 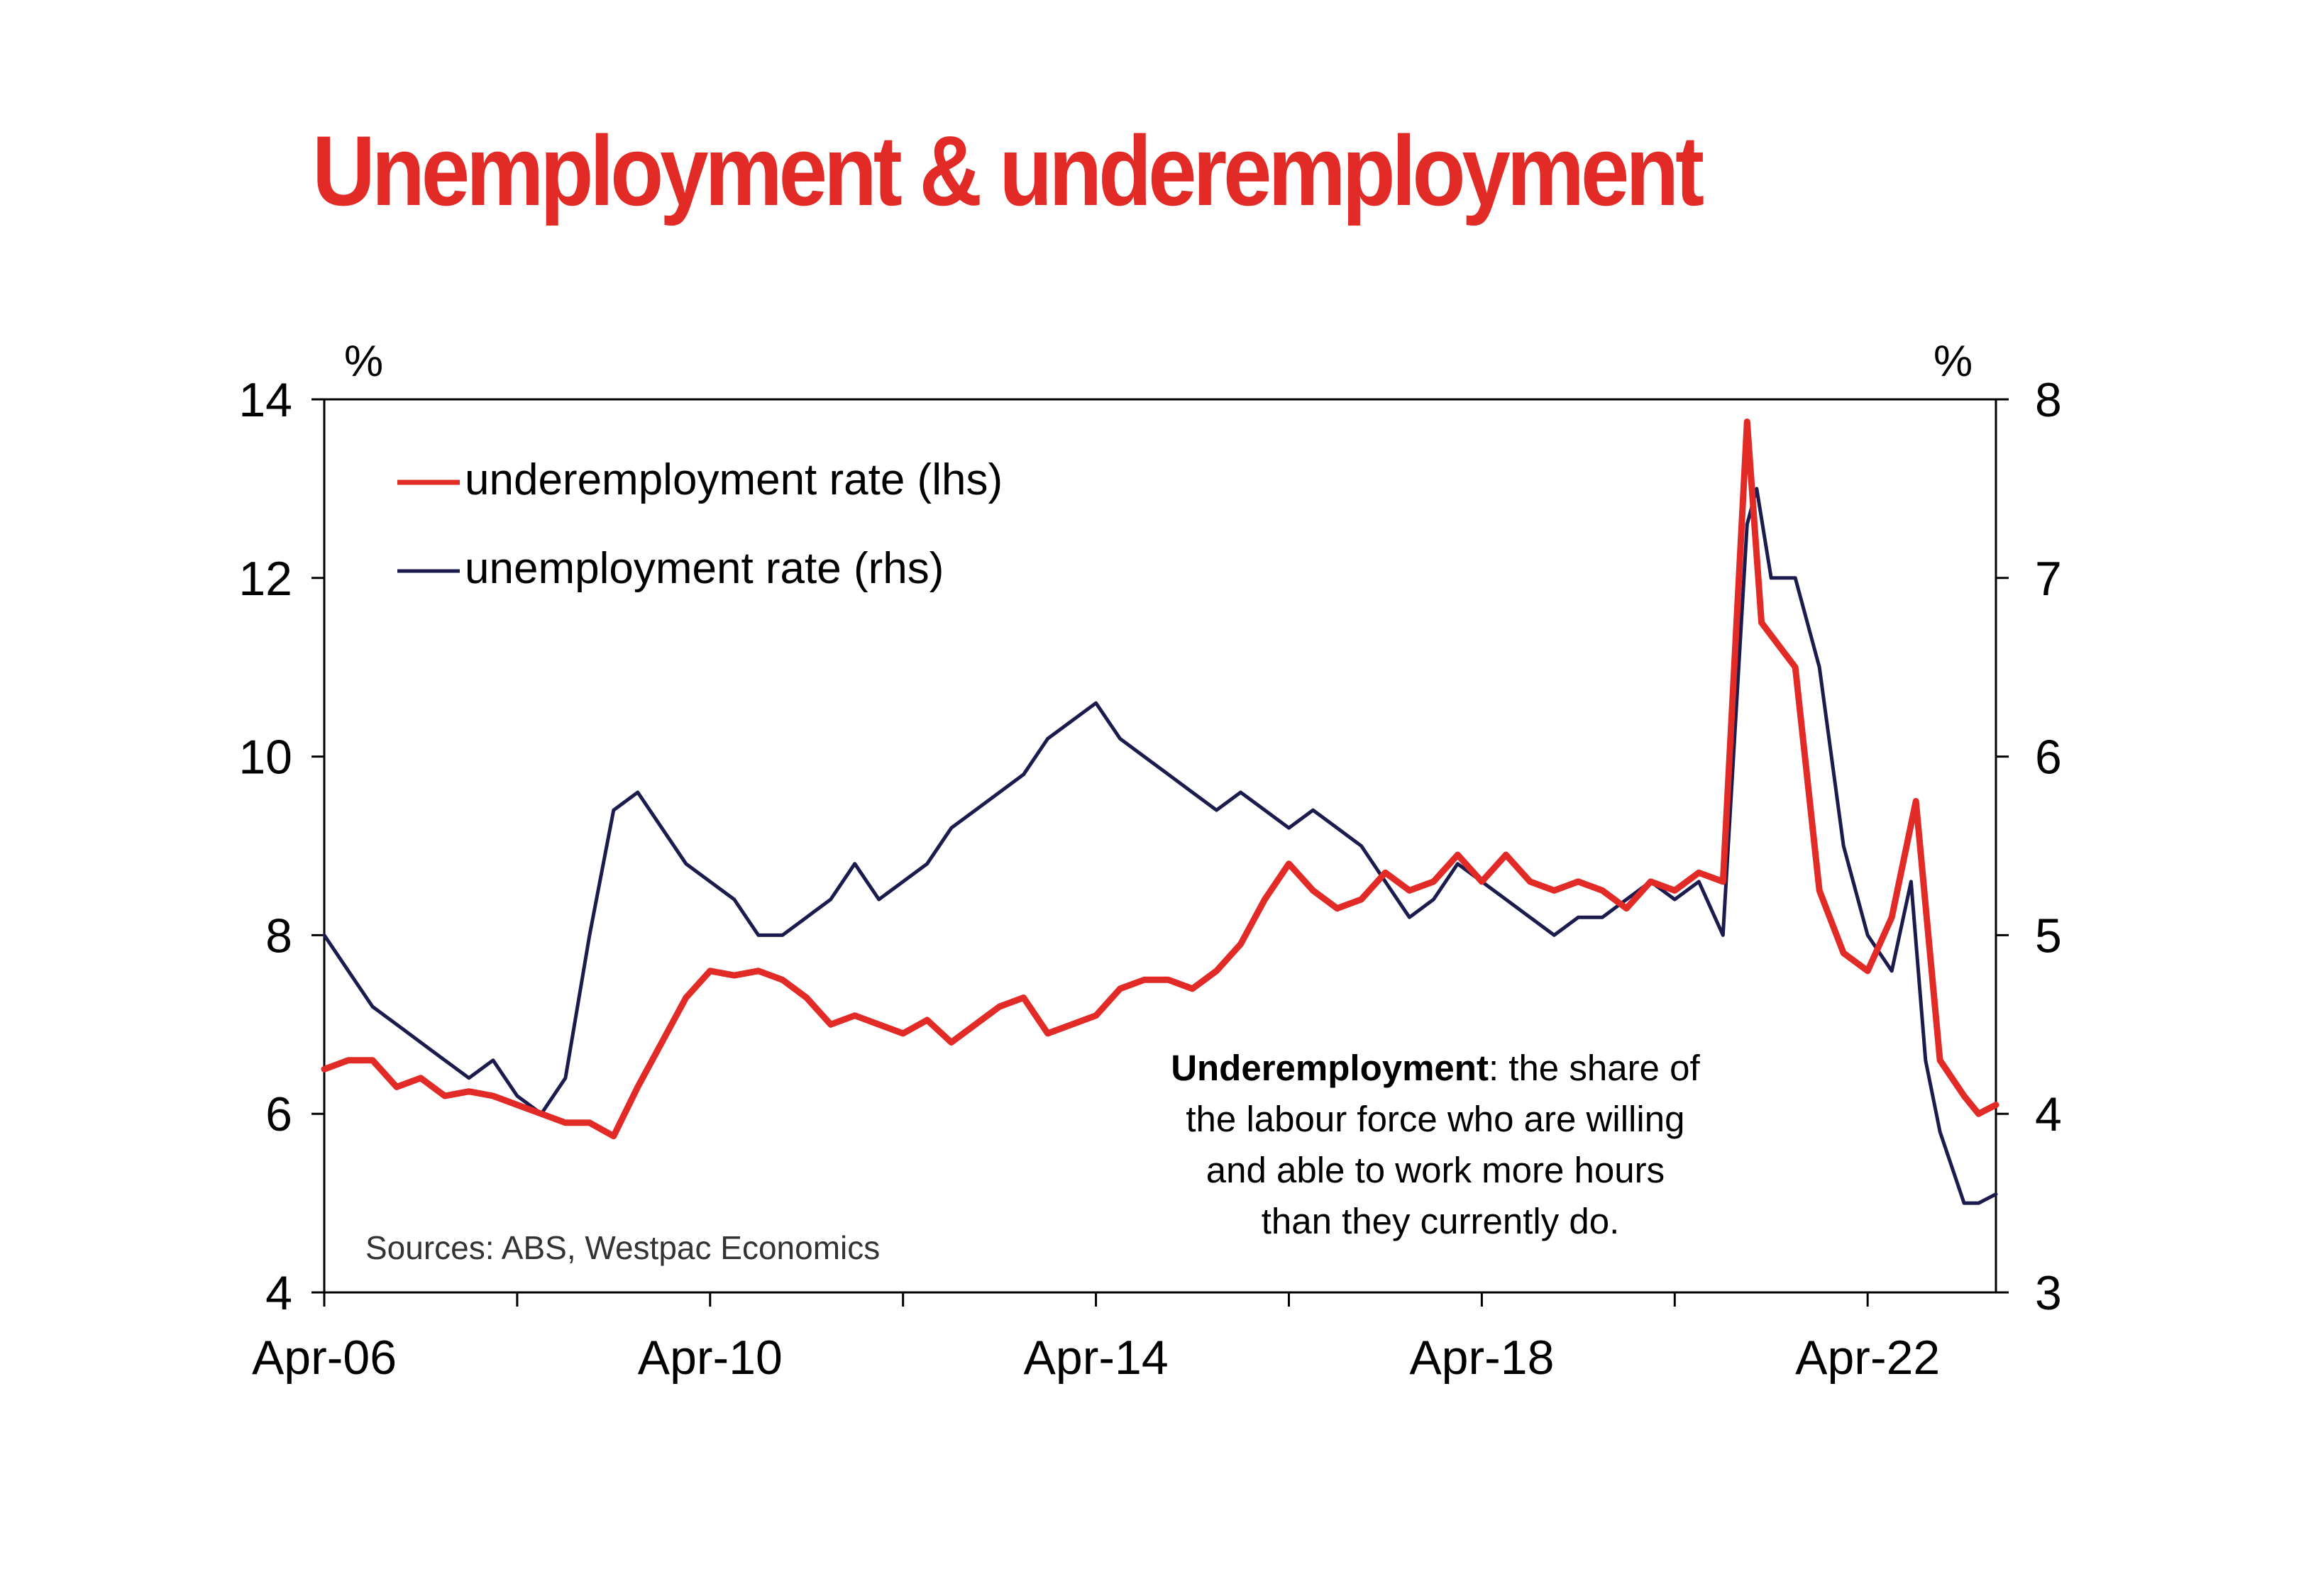 I want to click on x-tick-label: Apr-22, so click(x=1868, y=1358).